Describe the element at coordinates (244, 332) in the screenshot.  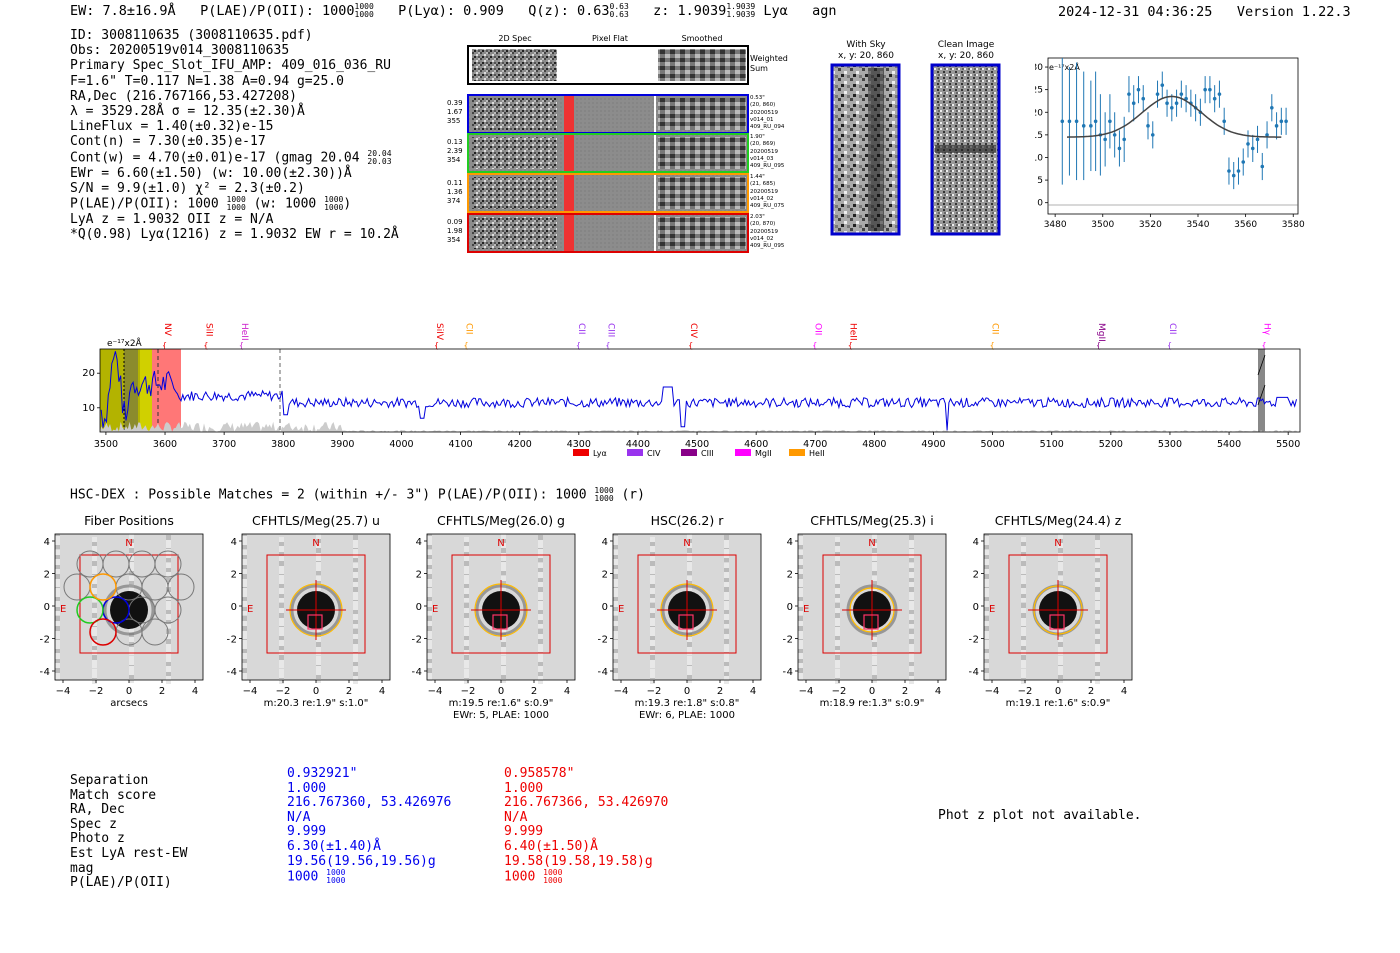
I see `spec-line-label: HeII` at that location.